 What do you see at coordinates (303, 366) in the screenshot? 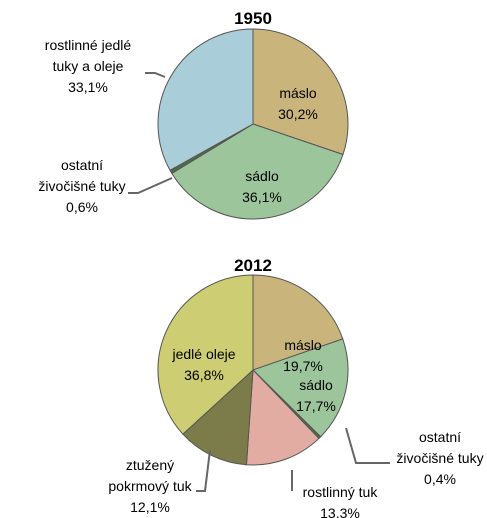
I see `value-label: 19,7%` at bounding box center [303, 366].